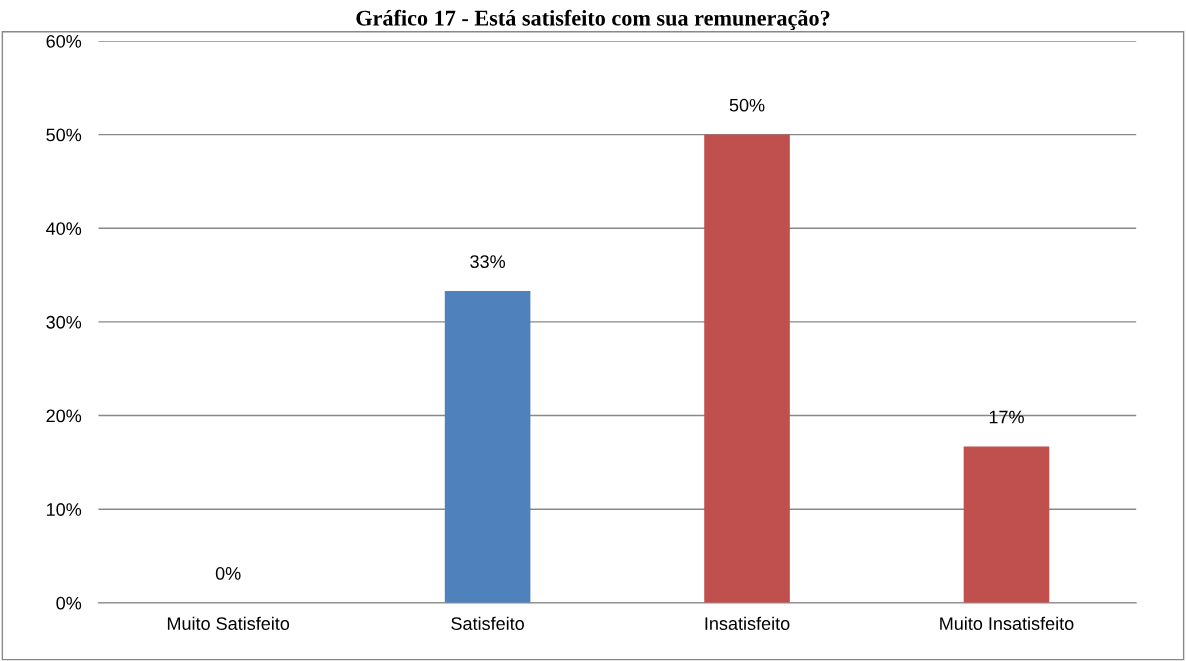 Image resolution: width=1186 pixels, height=661 pixels. What do you see at coordinates (747, 105) in the screenshot?
I see `data-label: 50%` at bounding box center [747, 105].